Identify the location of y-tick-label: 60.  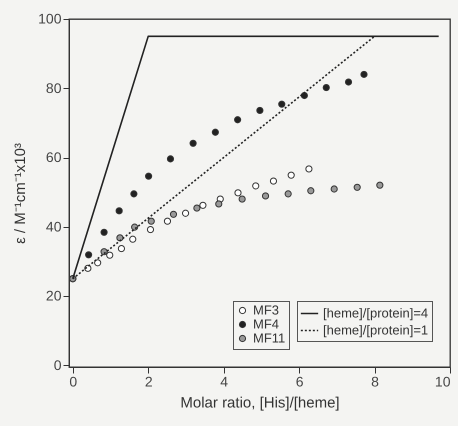
(54, 157).